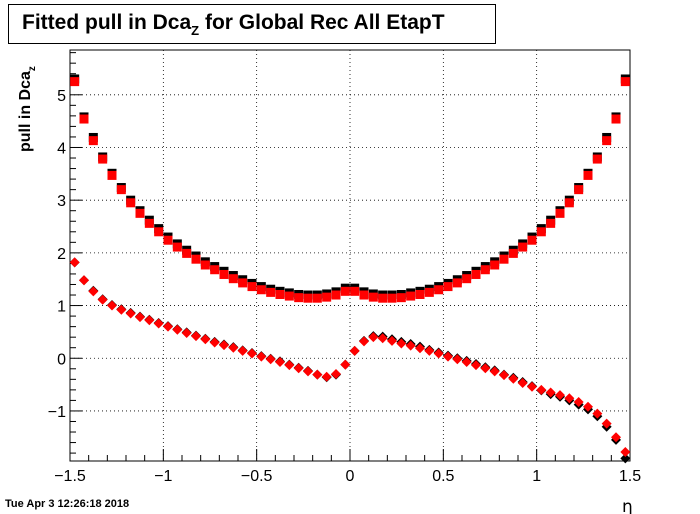 This screenshot has width=700, height=514. Describe the element at coordinates (67, 504) in the screenshot. I see `date-stamp: Tue Apr 3 12:26:18 2018` at that location.